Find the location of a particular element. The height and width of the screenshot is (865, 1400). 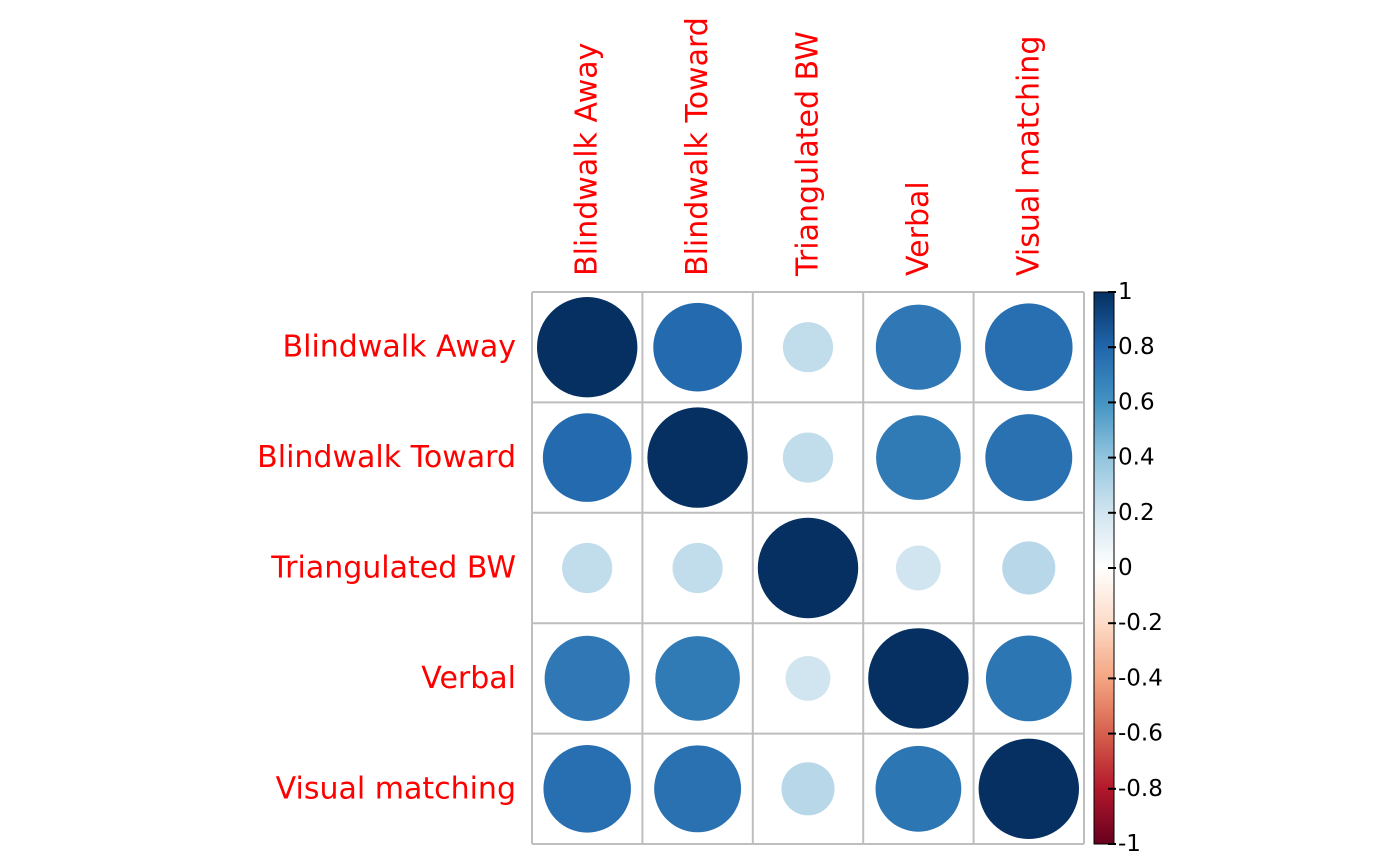

colorbar-tick-label: 0.4 is located at coordinates (1136, 458).